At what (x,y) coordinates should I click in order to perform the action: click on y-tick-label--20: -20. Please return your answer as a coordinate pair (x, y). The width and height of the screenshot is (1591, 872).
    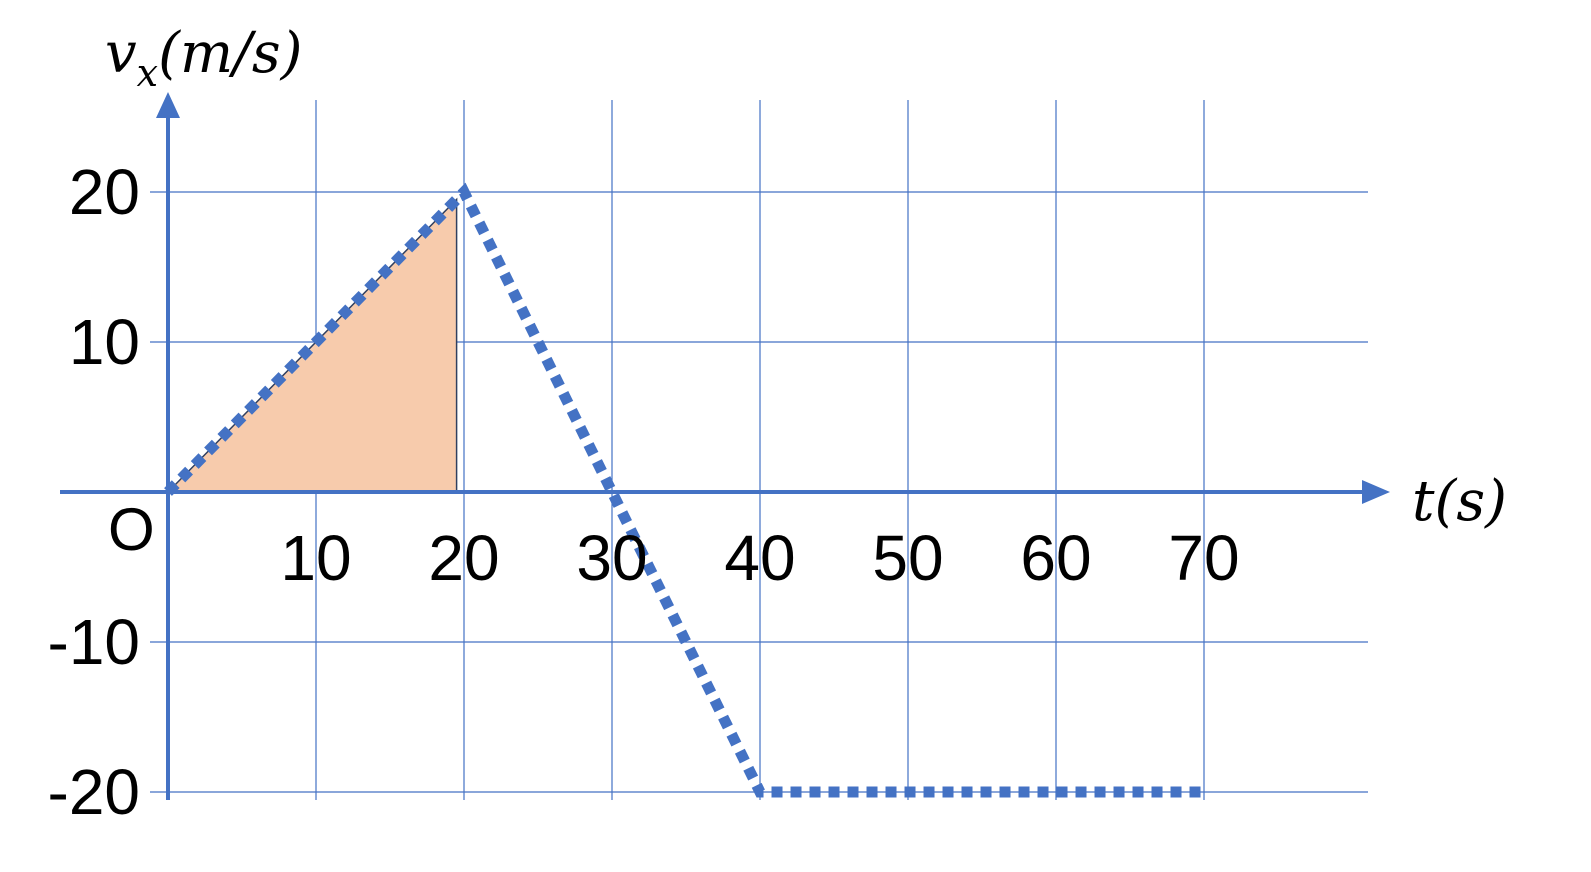
    Looking at the image, I should click on (94, 792).